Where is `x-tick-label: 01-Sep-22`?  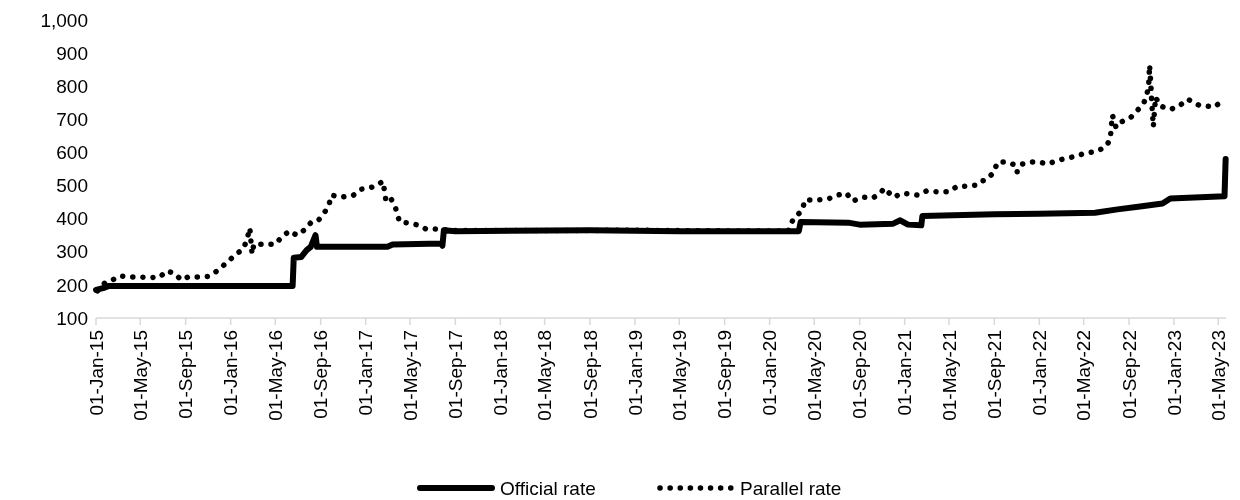 x-tick-label: 01-Sep-22 is located at coordinates (1129, 374).